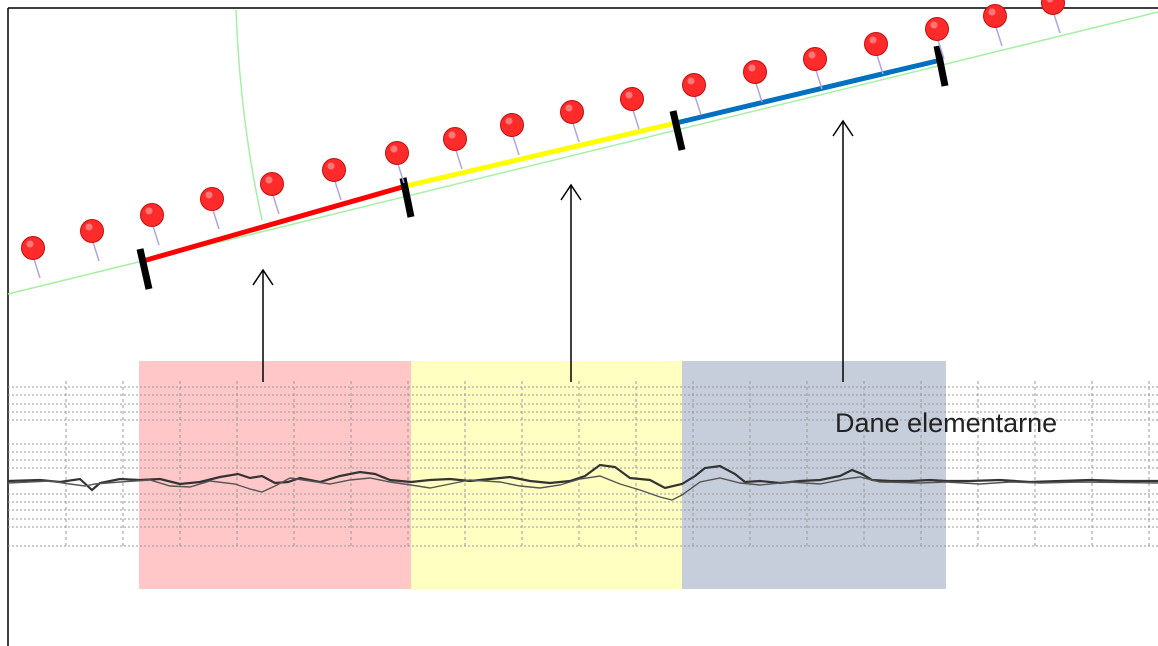 Image resolution: width=1158 pixels, height=646 pixels. I want to click on signal-trace-secondary, so click(582, 488).